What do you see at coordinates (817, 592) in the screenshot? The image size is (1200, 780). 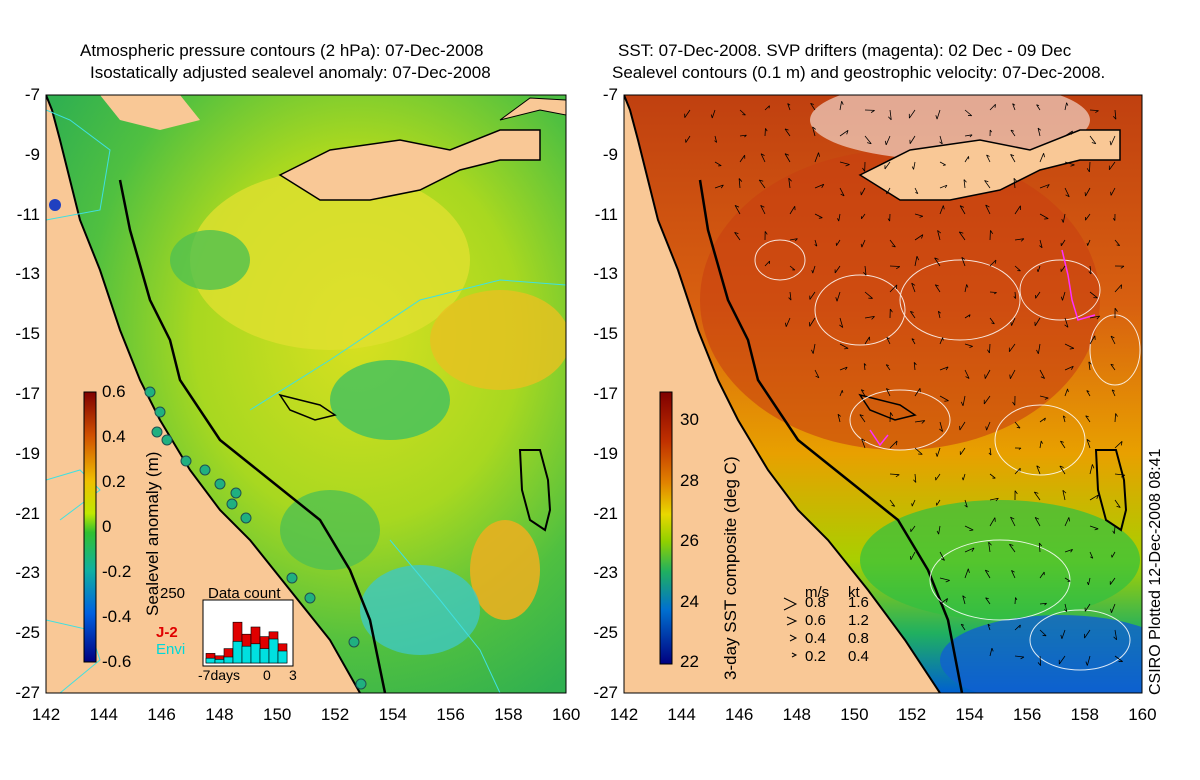 I see `velocity-unit-ms: m/s` at bounding box center [817, 592].